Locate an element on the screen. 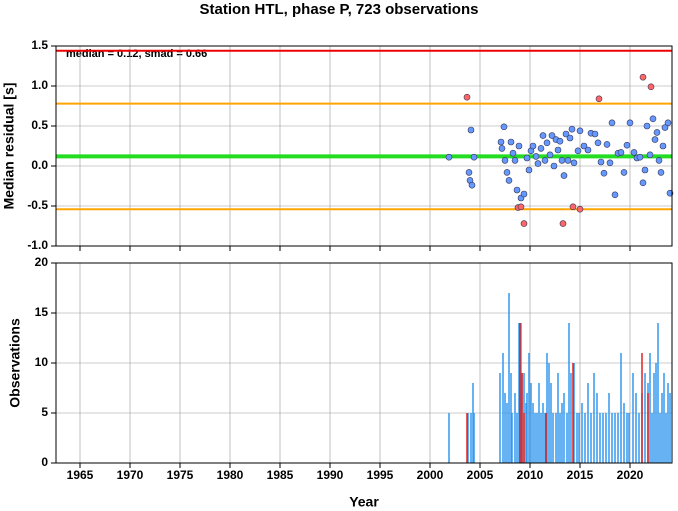  y-tick-label: -0.5 is located at coordinates (37, 205).